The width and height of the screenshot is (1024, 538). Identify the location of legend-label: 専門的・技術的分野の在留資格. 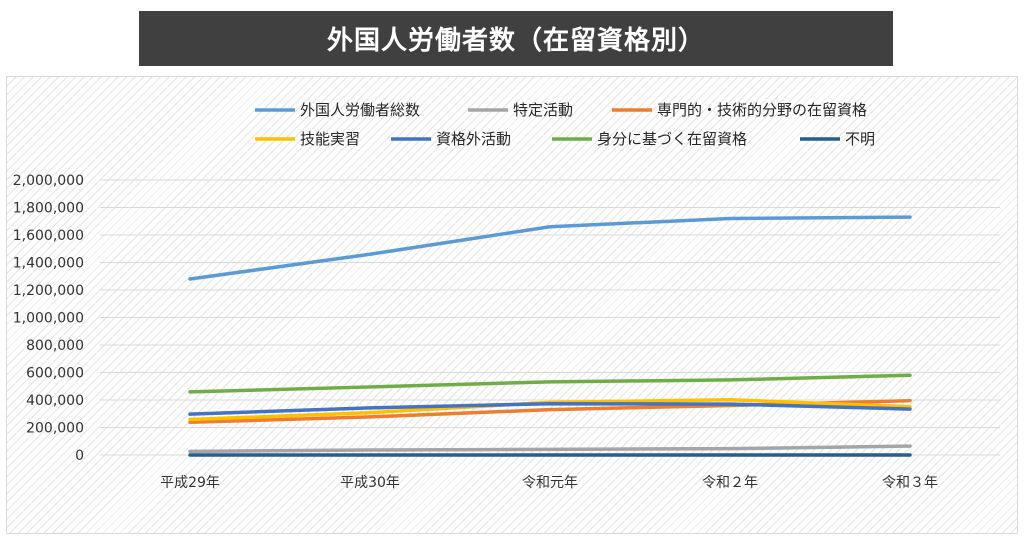
(762, 110).